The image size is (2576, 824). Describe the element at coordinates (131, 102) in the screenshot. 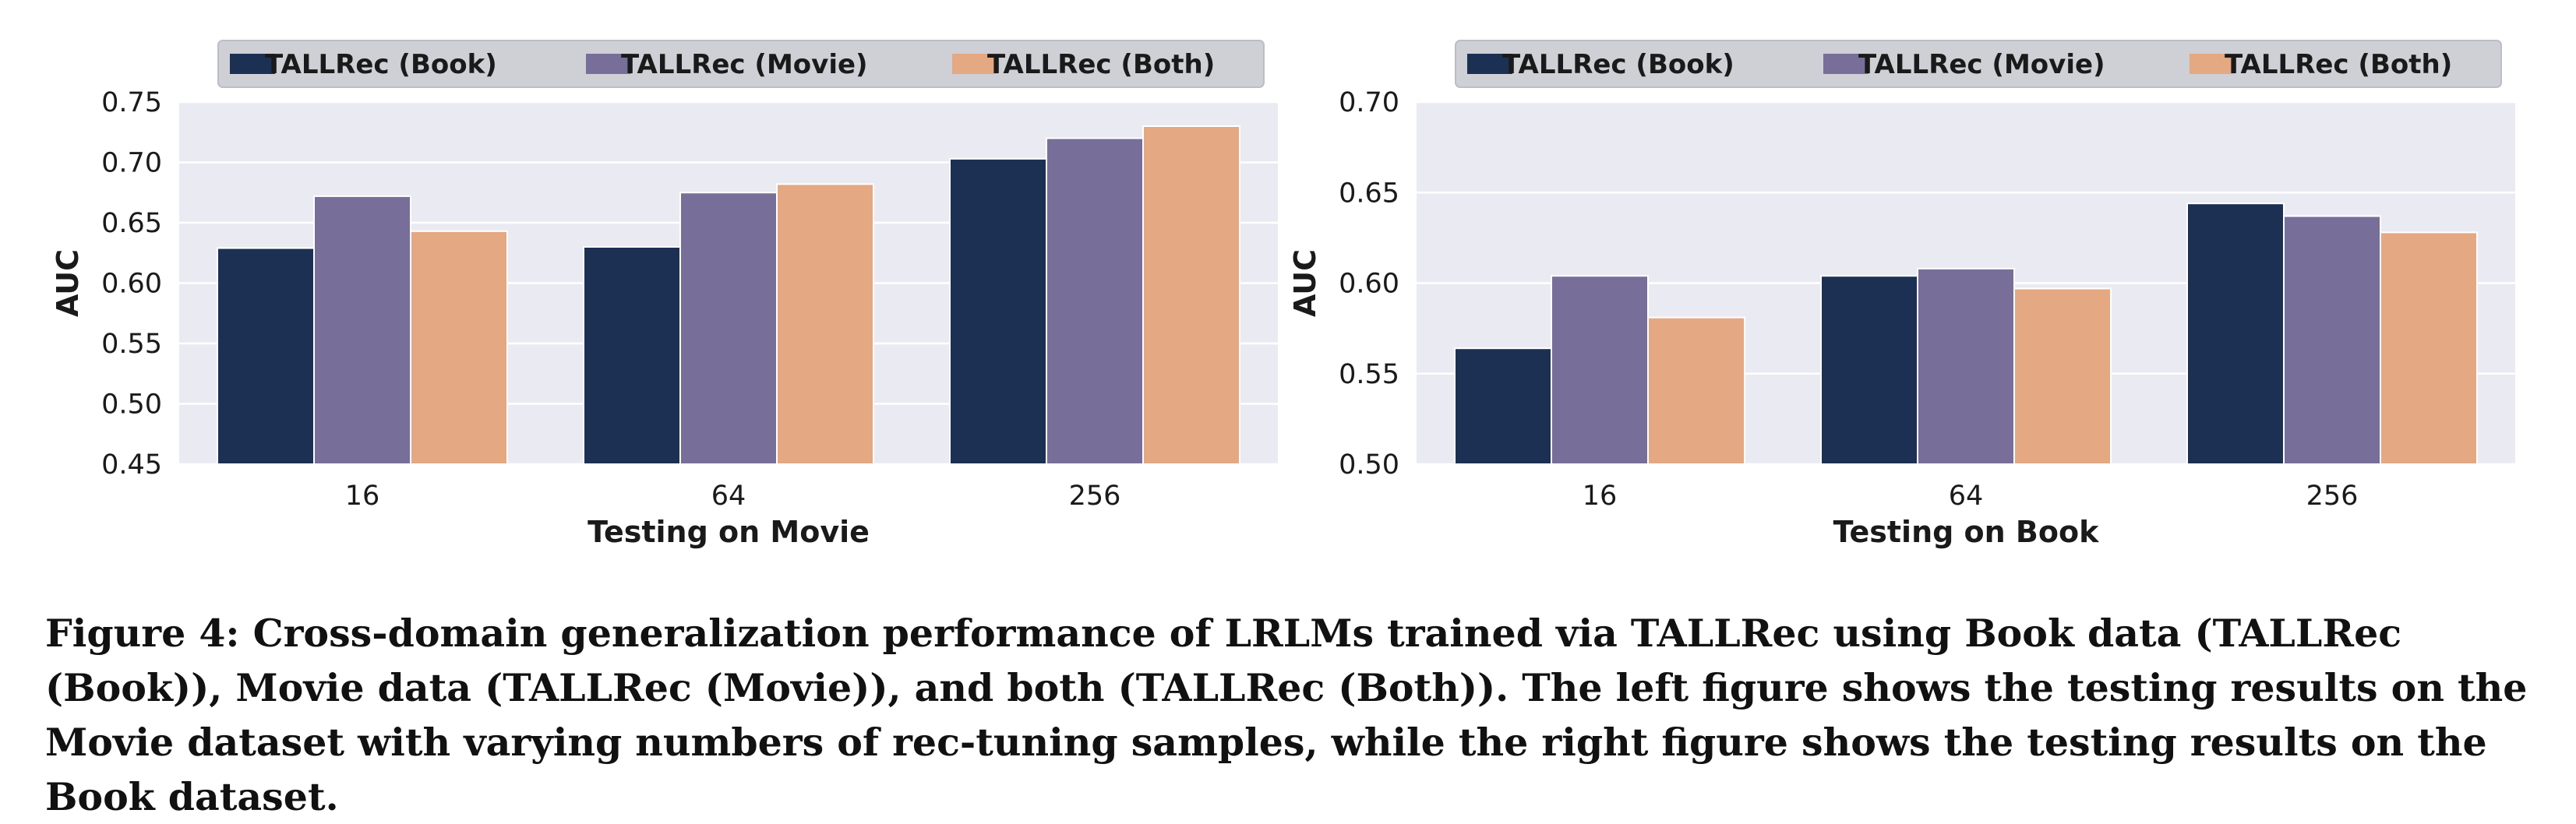

I see `y-tick-label: 0.75` at that location.